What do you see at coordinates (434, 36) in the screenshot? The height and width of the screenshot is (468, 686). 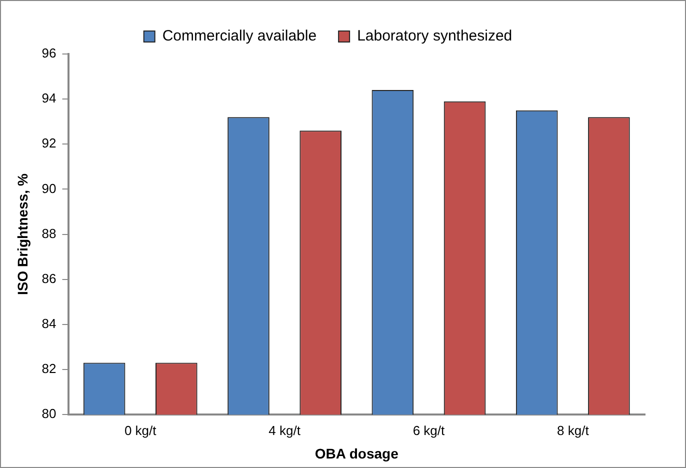 I see `legend-label: Laboratory synthesized` at bounding box center [434, 36].